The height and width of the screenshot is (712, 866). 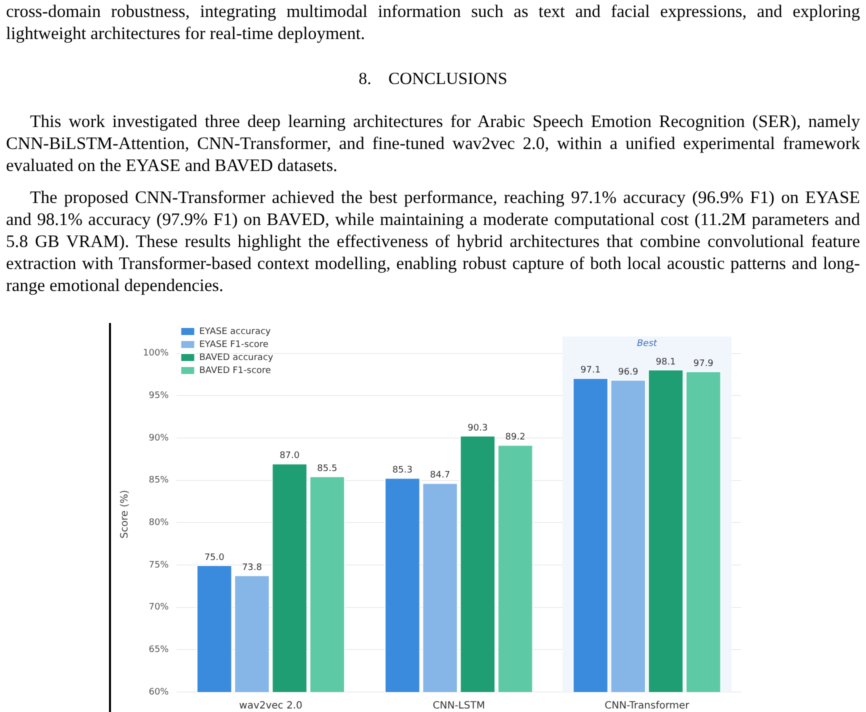 What do you see at coordinates (647, 706) in the screenshot?
I see `x-tick-label: CNN-Transformer` at bounding box center [647, 706].